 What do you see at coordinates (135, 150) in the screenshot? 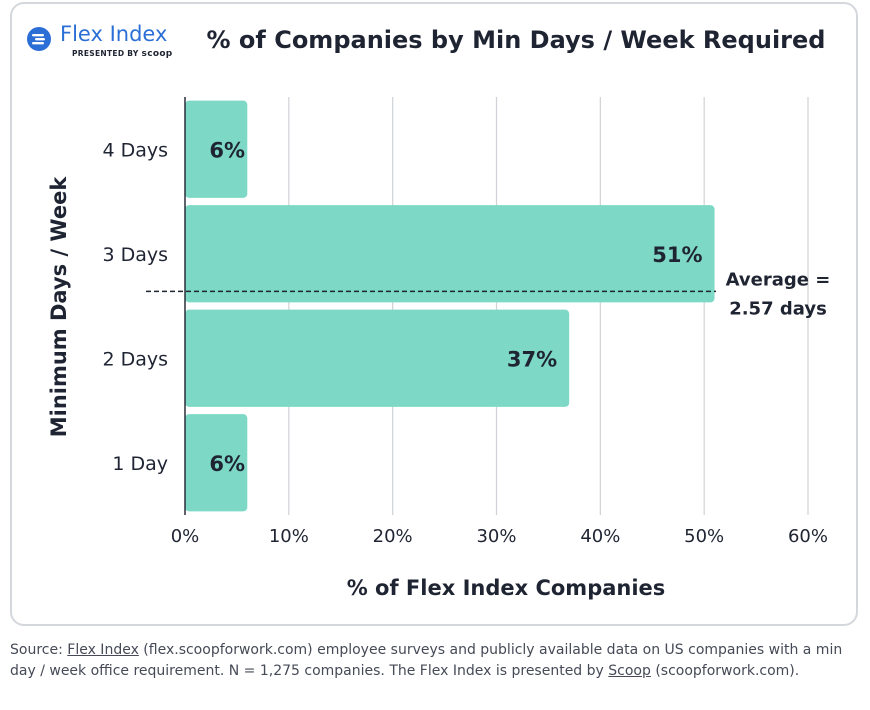
I see `category-label: 4 Days` at bounding box center [135, 150].